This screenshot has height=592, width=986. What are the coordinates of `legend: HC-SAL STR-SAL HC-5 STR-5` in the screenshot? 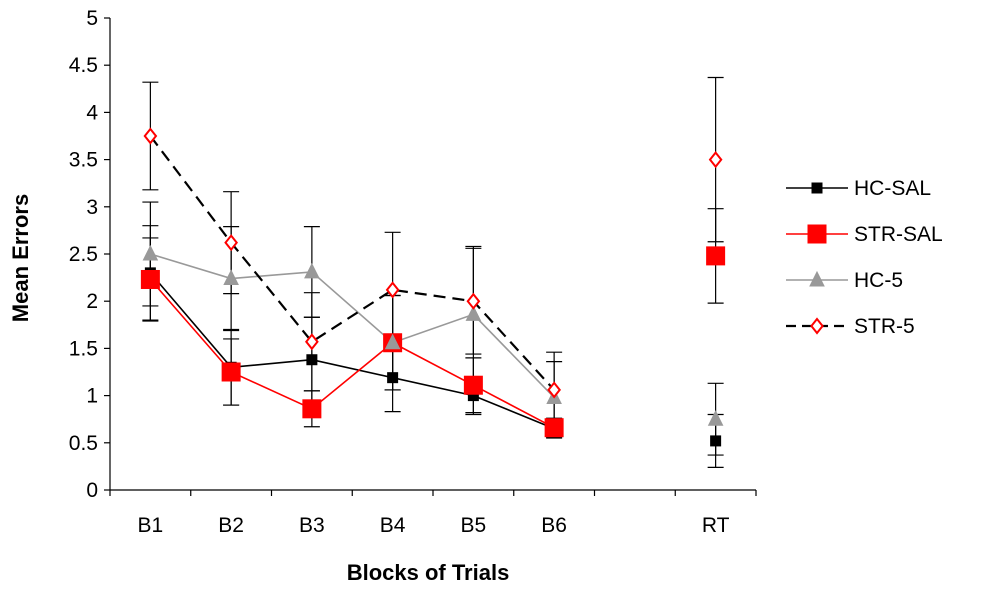 It's located at (864, 257).